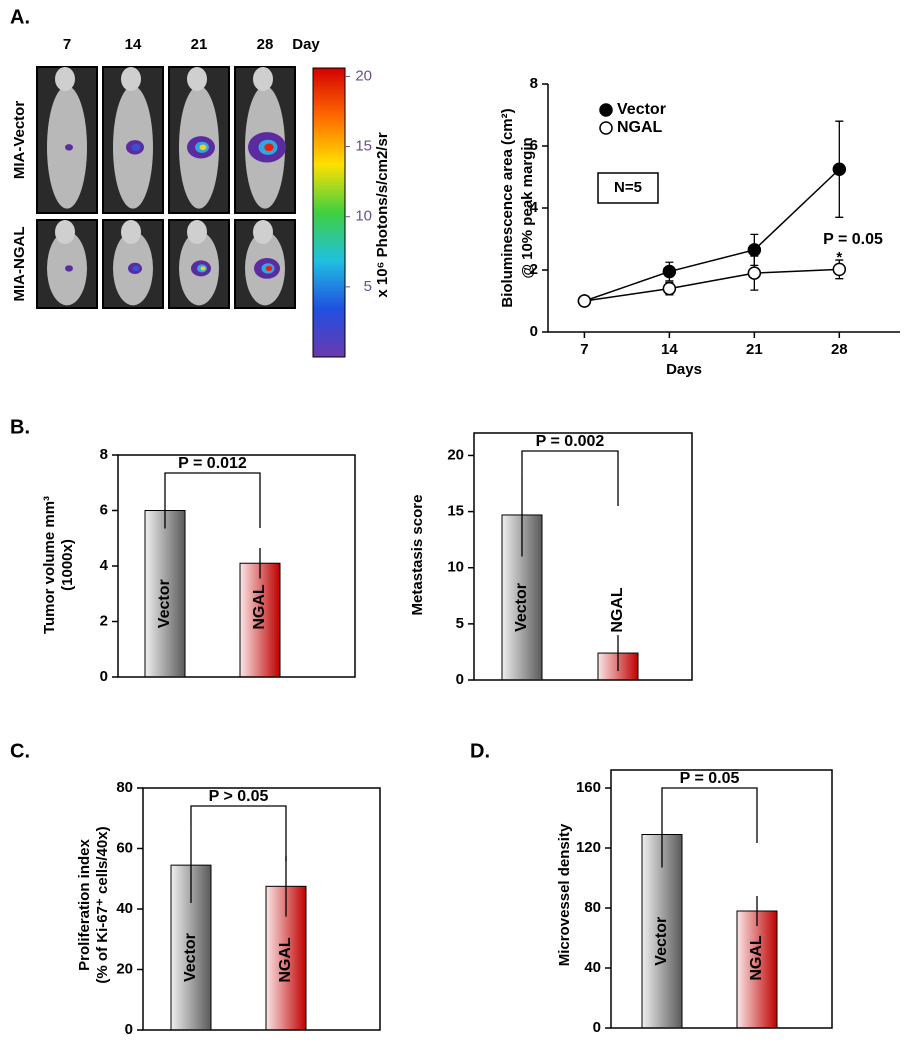  I want to click on annotation-box, so click(628, 188).